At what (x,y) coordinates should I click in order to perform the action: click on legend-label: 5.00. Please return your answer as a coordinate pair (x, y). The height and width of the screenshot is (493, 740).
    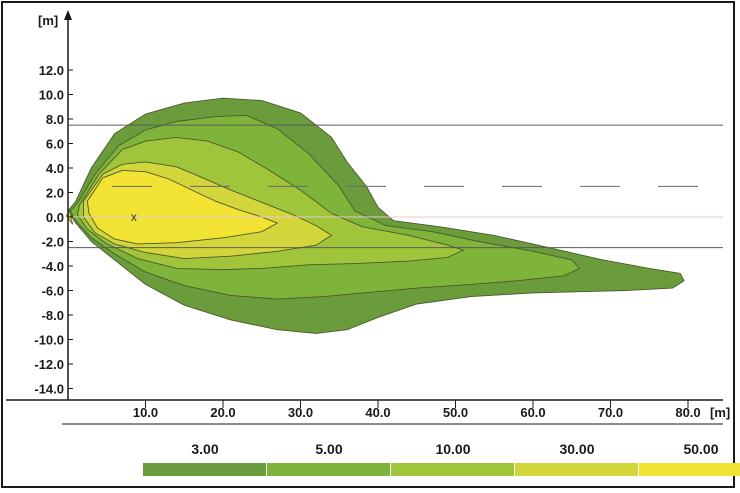
    Looking at the image, I should click on (328, 449).